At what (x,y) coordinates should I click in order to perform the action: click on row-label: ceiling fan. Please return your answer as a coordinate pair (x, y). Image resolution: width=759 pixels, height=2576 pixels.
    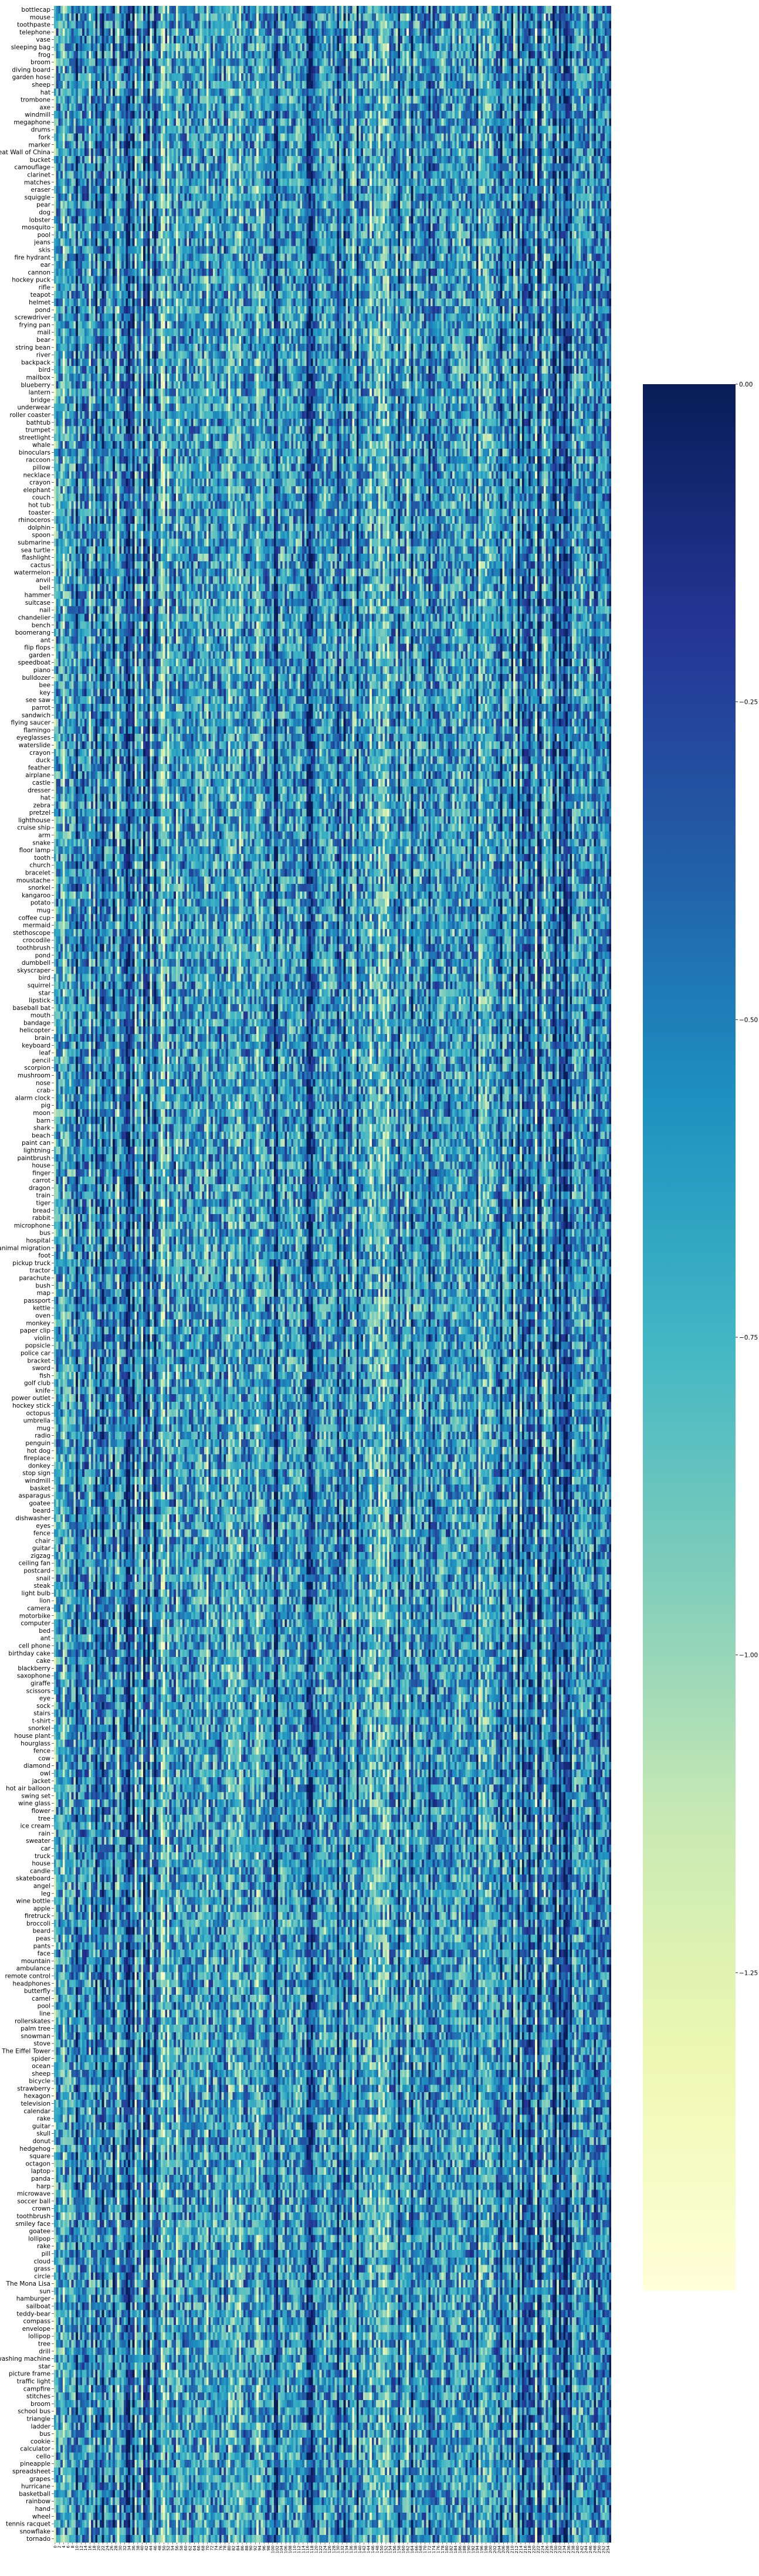
    Looking at the image, I should click on (35, 1563).